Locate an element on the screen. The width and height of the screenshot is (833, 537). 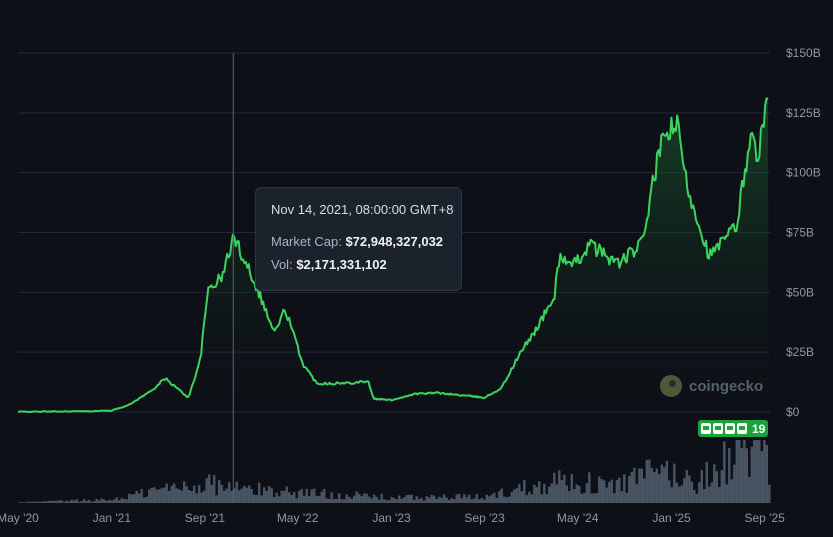
tooltip-market-cap-label: Market Cap: is located at coordinates (306, 241).